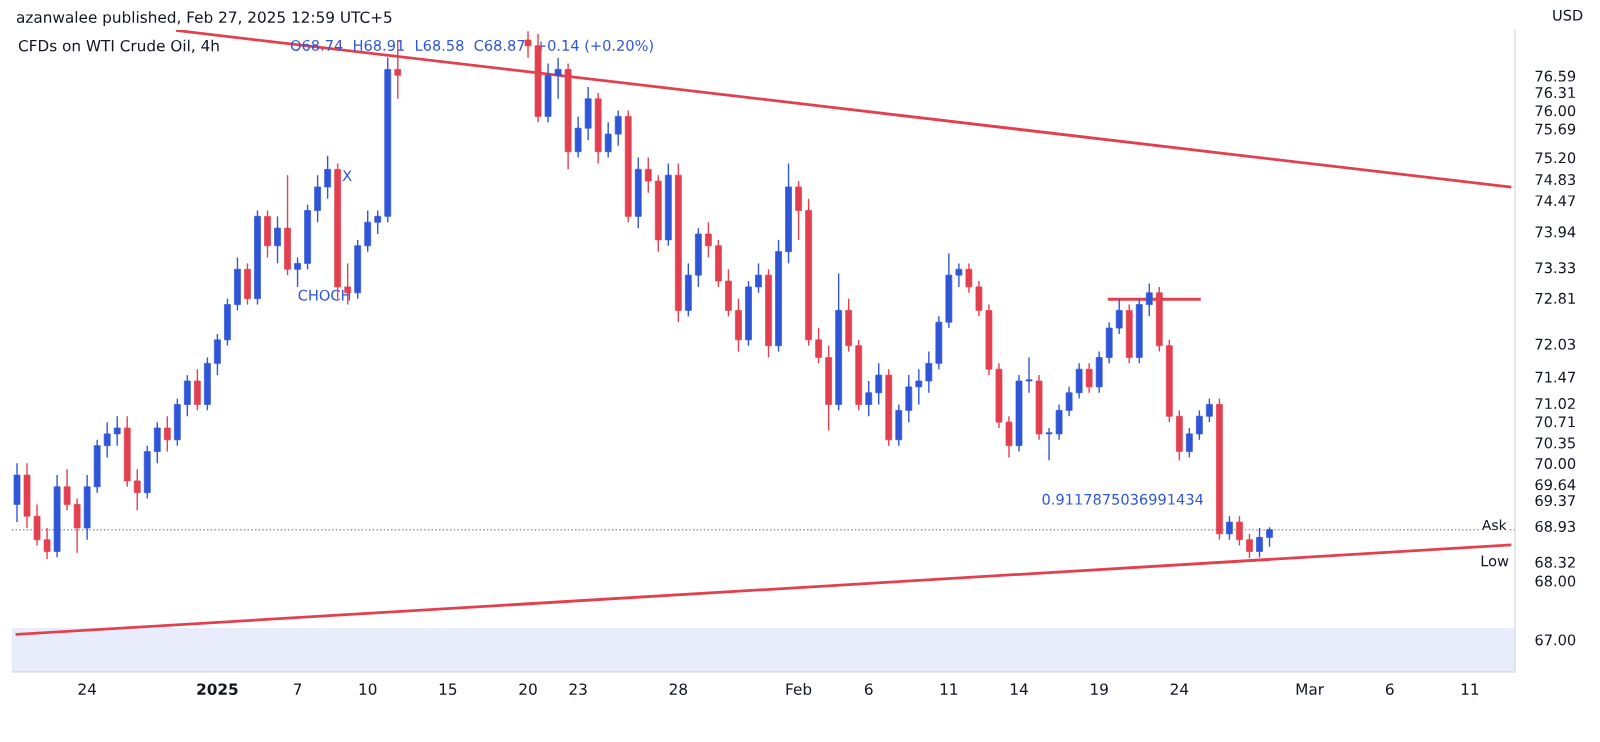 Image resolution: width=1600 pixels, height=742 pixels. I want to click on x-tick-label: 19, so click(1099, 689).